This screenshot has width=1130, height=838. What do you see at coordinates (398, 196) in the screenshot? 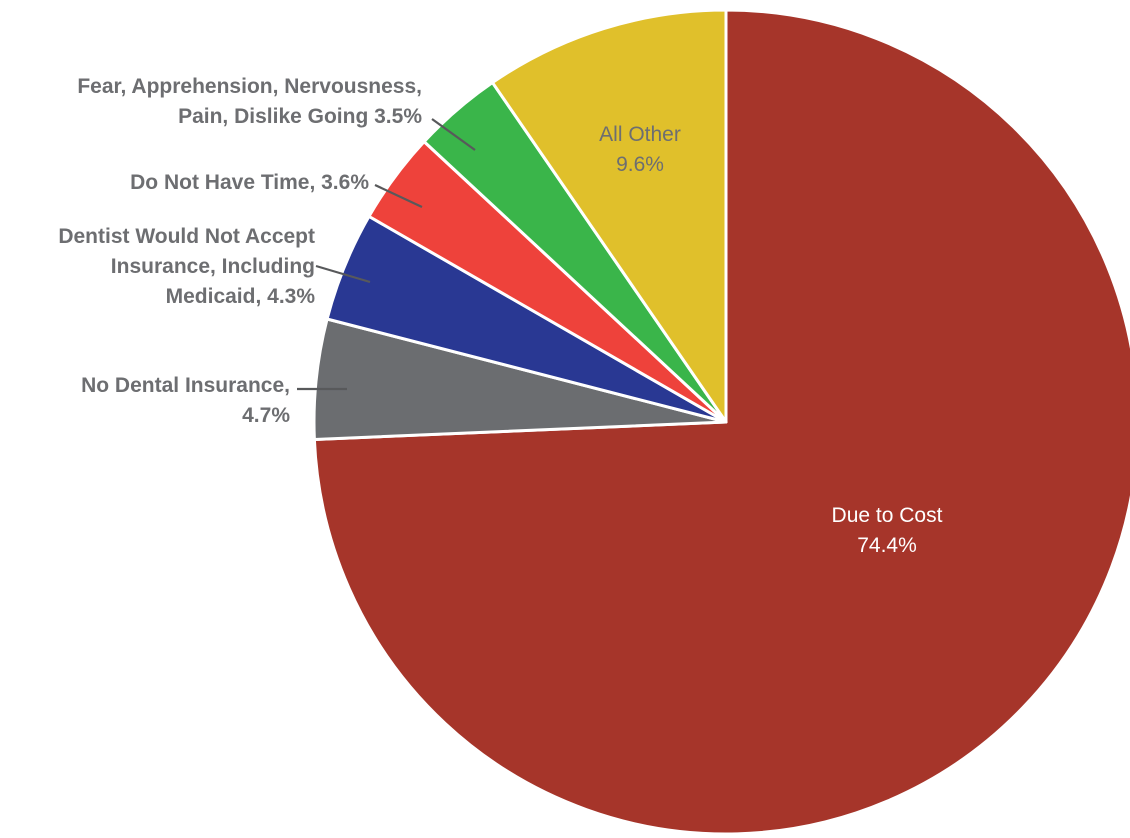
I see `leader-line-do-not-have-time` at bounding box center [398, 196].